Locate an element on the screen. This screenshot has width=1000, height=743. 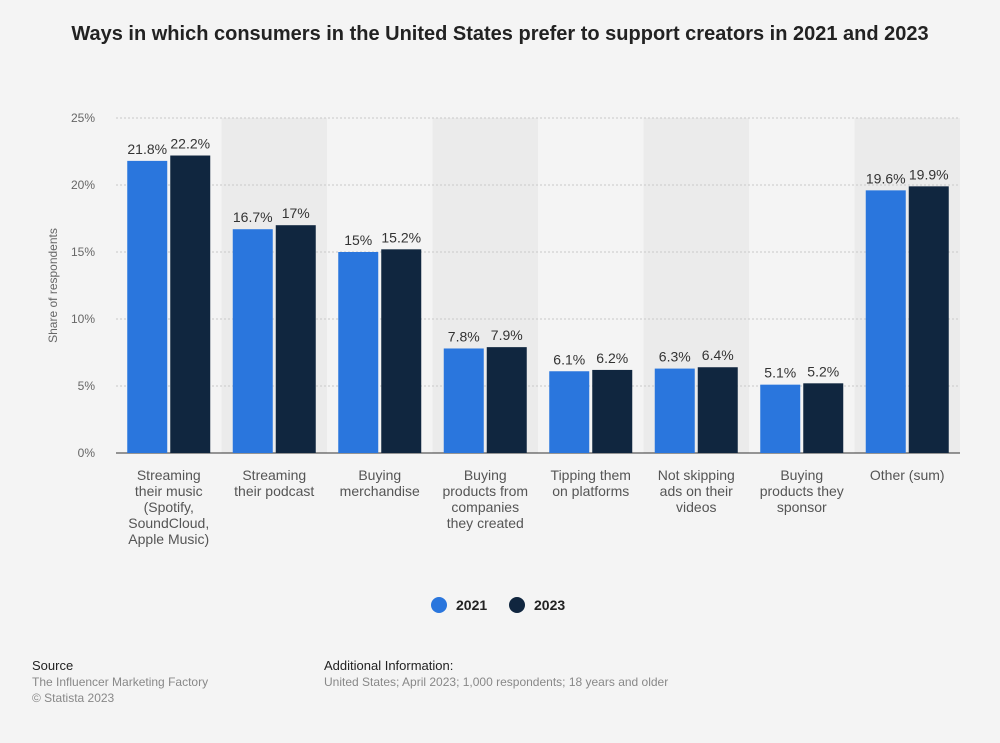
x-category-label: videos is located at coordinates (696, 507).